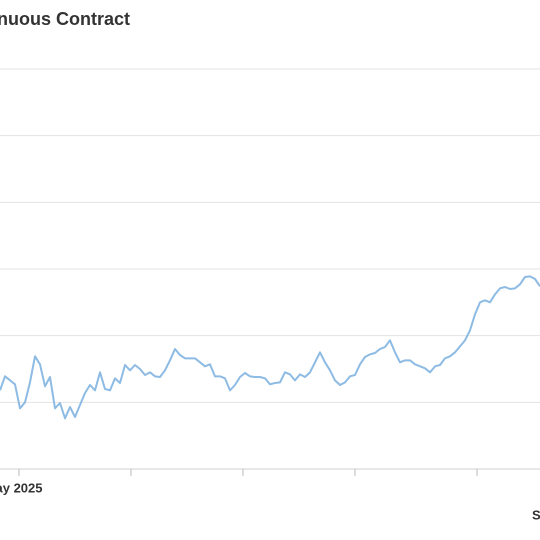 This screenshot has height=540, width=540. Describe the element at coordinates (65, 19) in the screenshot. I see `chart-title: nuous Contract` at that location.